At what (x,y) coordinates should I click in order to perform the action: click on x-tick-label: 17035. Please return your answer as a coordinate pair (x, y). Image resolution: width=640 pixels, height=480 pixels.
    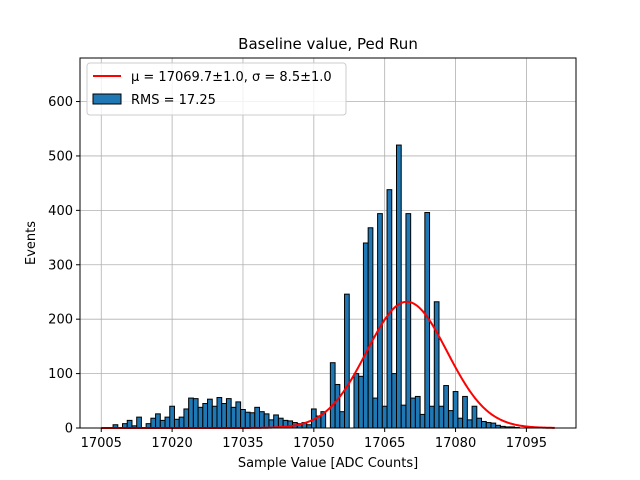
    Looking at the image, I should click on (242, 443).